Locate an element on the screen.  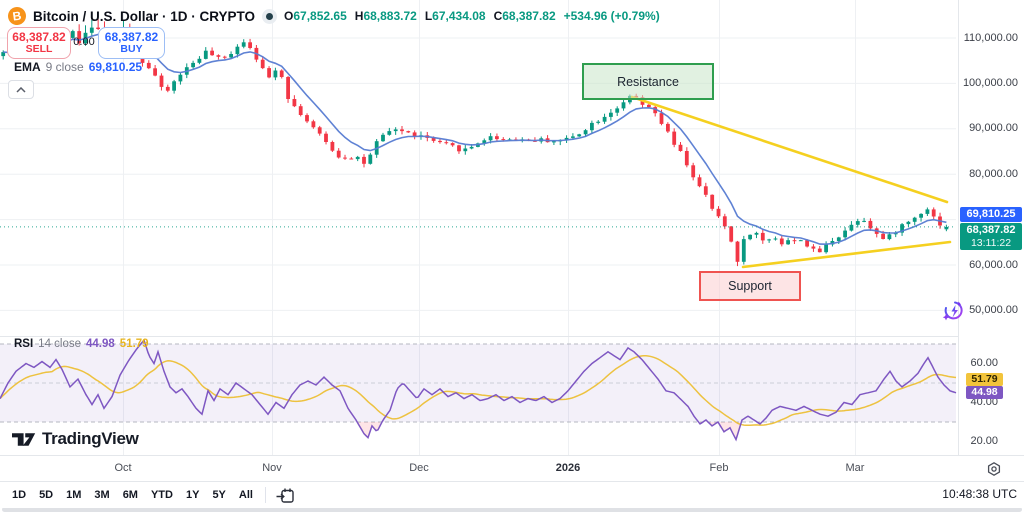
tradingview-logo: TradingView is located at coordinates (75, 439).